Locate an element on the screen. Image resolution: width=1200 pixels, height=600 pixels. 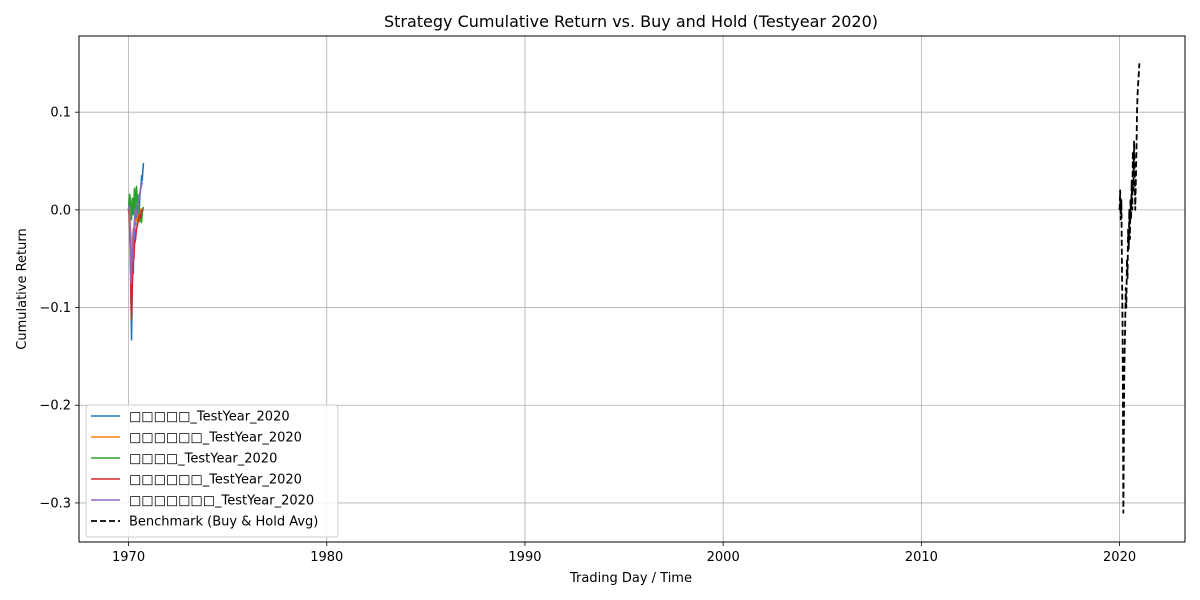
y-tick-label: −0.3 is located at coordinates (55, 503).